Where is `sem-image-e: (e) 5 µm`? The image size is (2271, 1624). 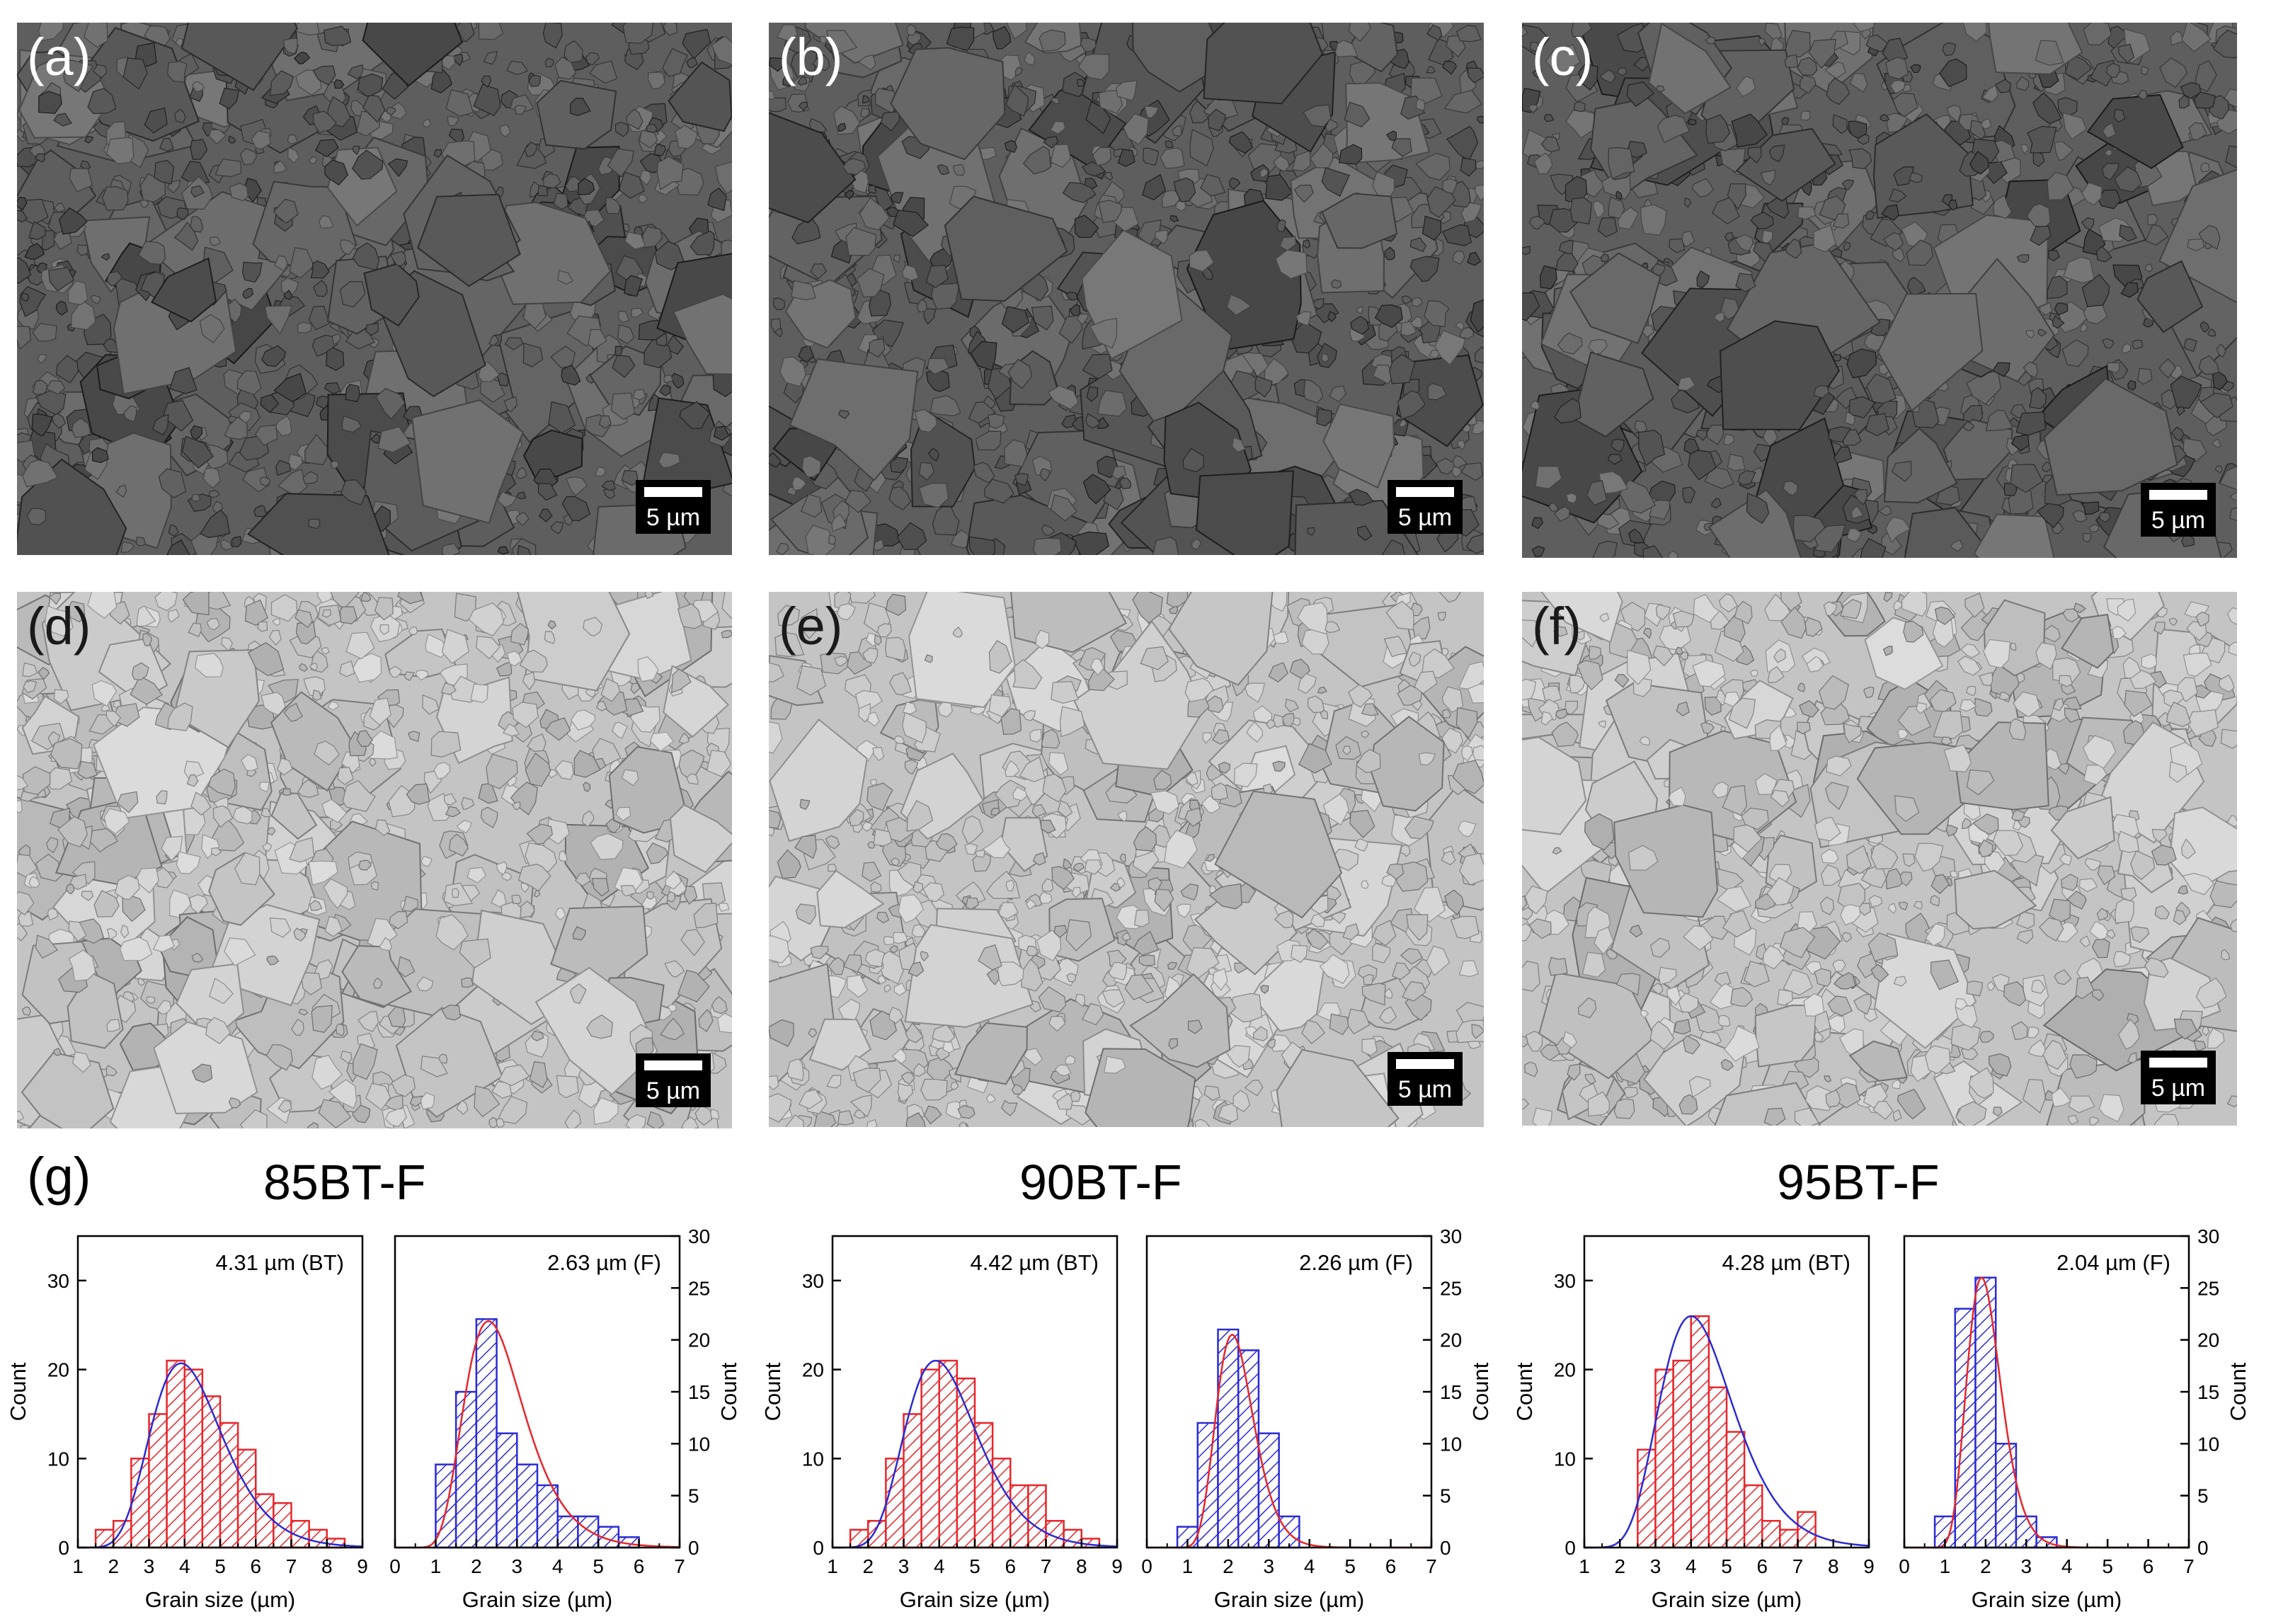 sem-image-e: (e) 5 µm is located at coordinates (1126, 859).